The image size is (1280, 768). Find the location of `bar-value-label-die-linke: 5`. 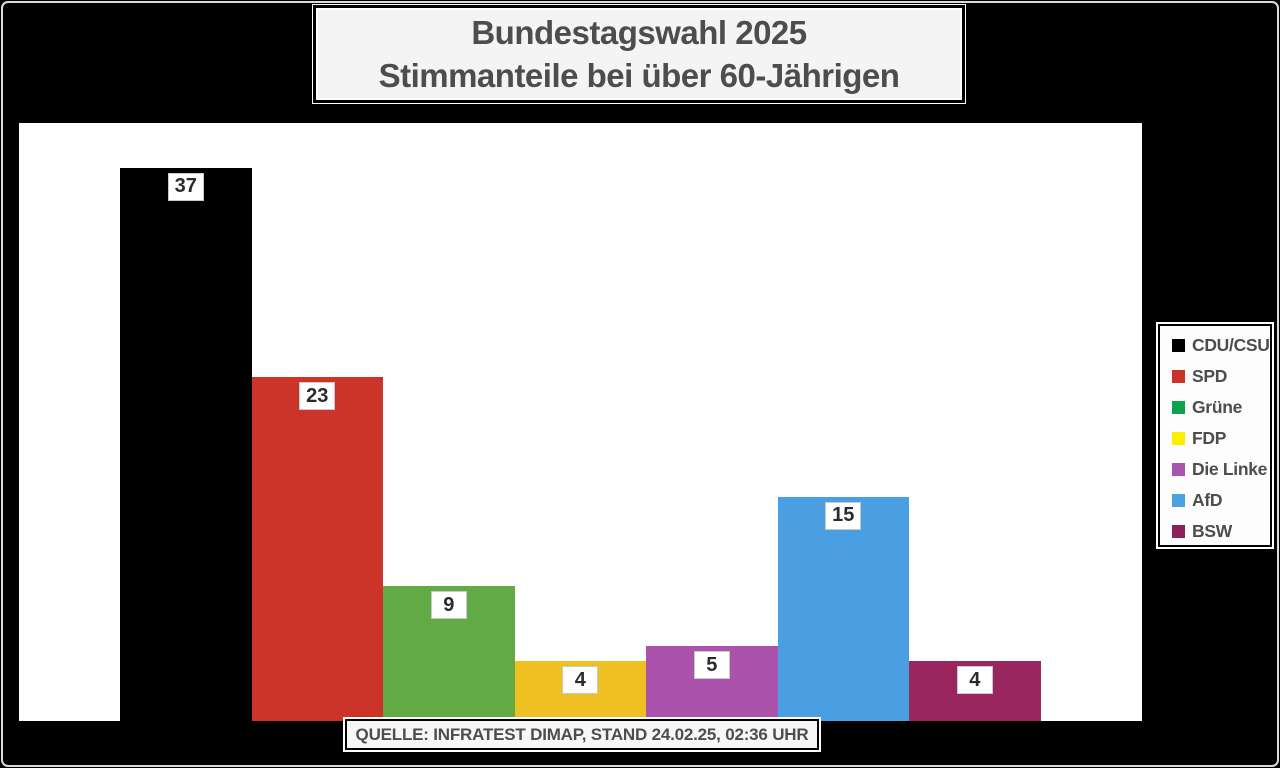

bar-value-label-die-linke: 5 is located at coordinates (711, 665).